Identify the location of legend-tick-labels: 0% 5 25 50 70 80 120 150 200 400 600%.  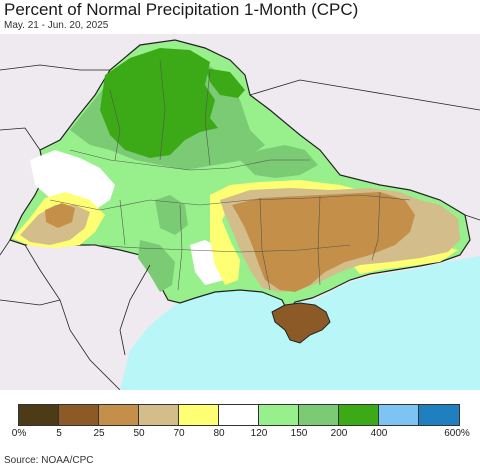
(240, 435).